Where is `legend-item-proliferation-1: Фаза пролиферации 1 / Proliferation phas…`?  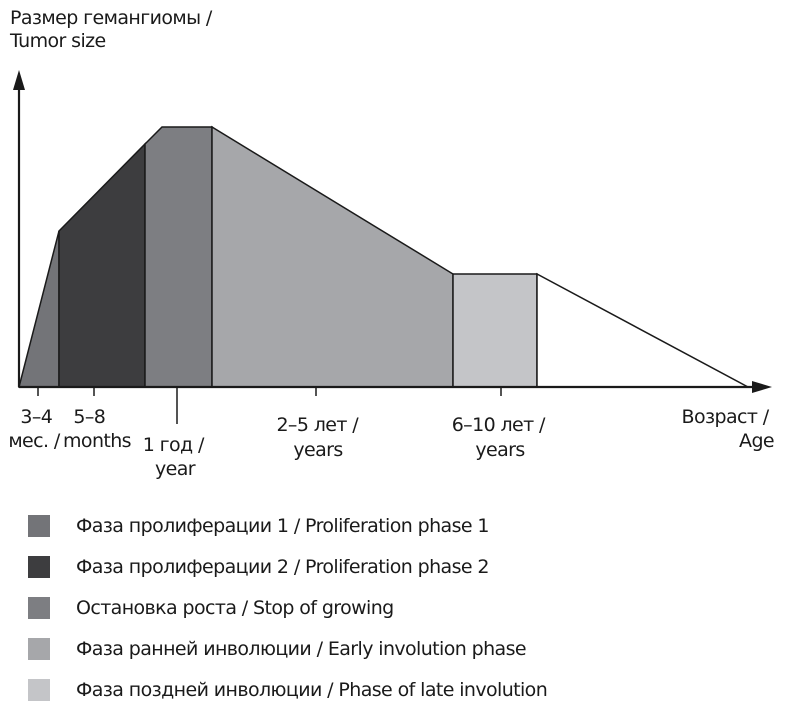
legend-item-proliferation-1: Фаза пролиферации 1 / Proliferation phas… is located at coordinates (287, 525).